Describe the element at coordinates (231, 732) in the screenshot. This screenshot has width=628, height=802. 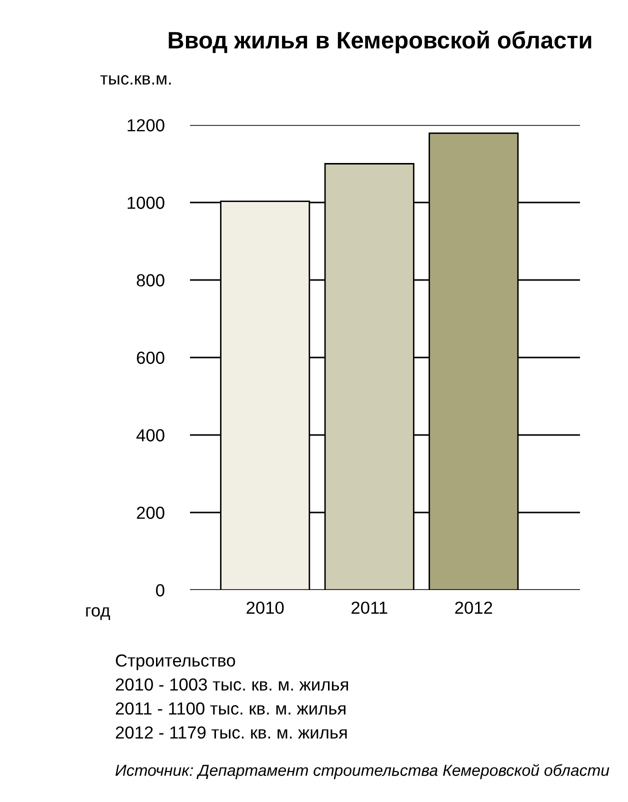
I see `text: 2012 - 1179 тыс. кв. м. жилья` at that location.